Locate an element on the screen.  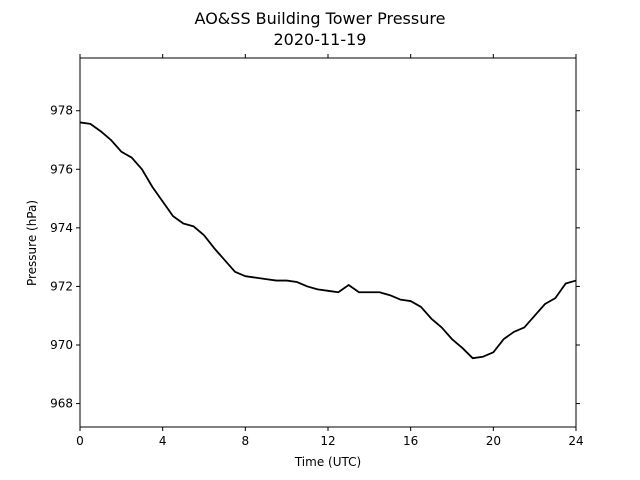
x-tick-label: 12 is located at coordinates (327, 441).